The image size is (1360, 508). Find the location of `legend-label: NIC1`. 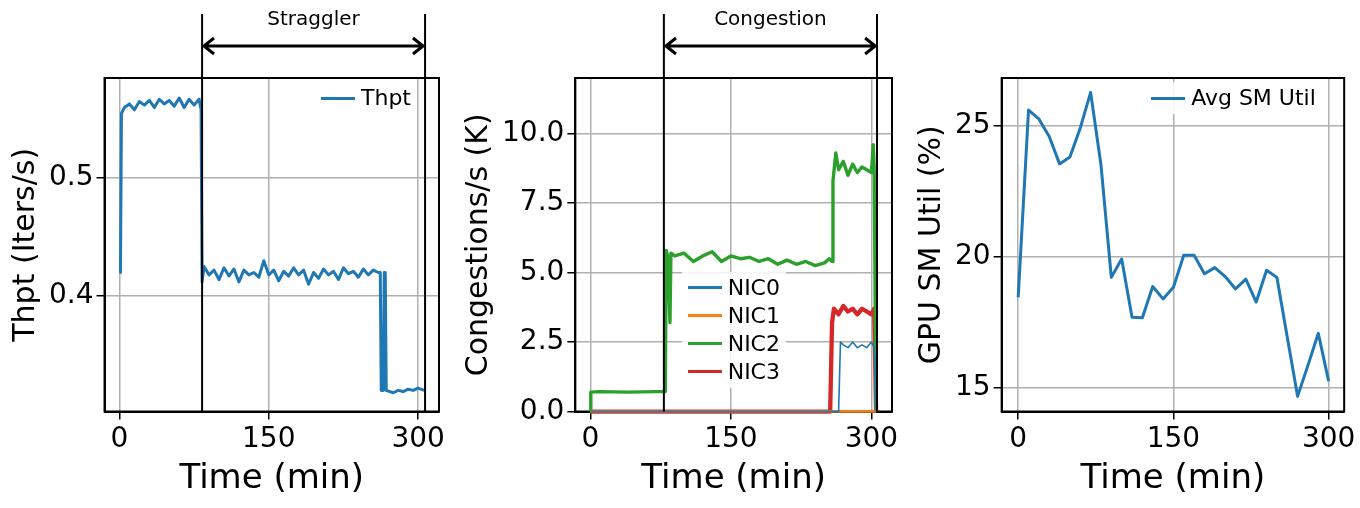

legend-label: NIC1 is located at coordinates (753, 315).